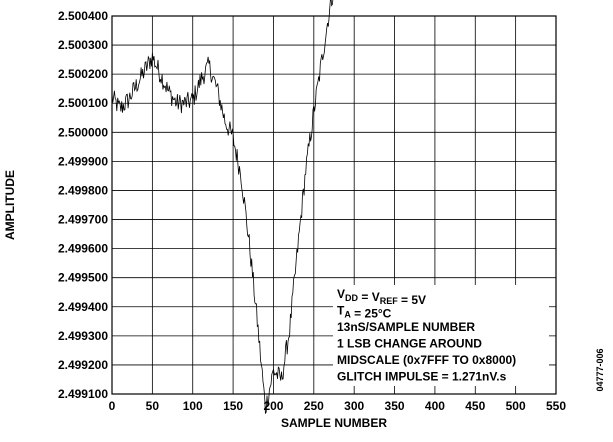 The width and height of the screenshot is (613, 442). Describe the element at coordinates (83, 394) in the screenshot. I see `y-tick-label: 2.499100` at that location.